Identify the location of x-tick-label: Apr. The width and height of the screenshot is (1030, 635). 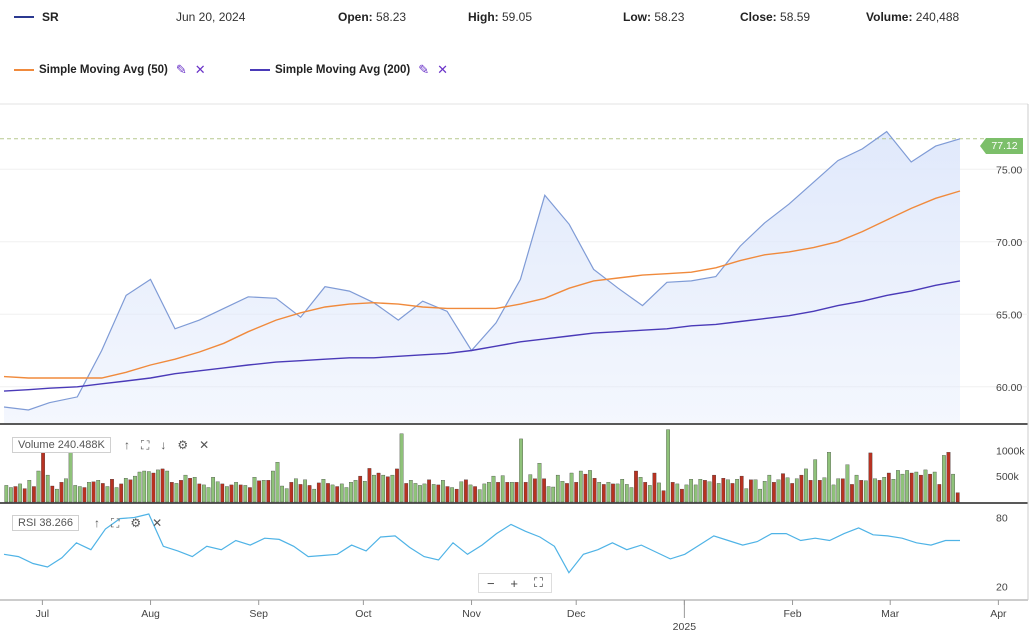
(998, 614).